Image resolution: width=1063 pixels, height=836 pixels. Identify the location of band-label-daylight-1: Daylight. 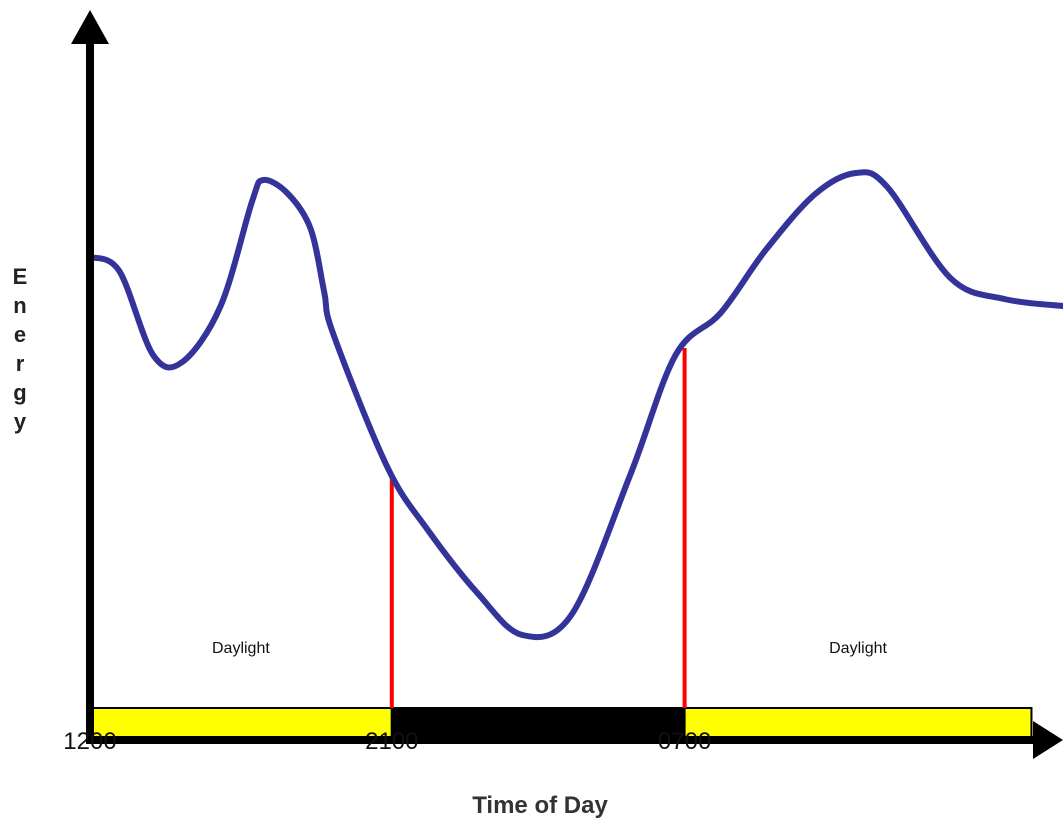
(240, 648).